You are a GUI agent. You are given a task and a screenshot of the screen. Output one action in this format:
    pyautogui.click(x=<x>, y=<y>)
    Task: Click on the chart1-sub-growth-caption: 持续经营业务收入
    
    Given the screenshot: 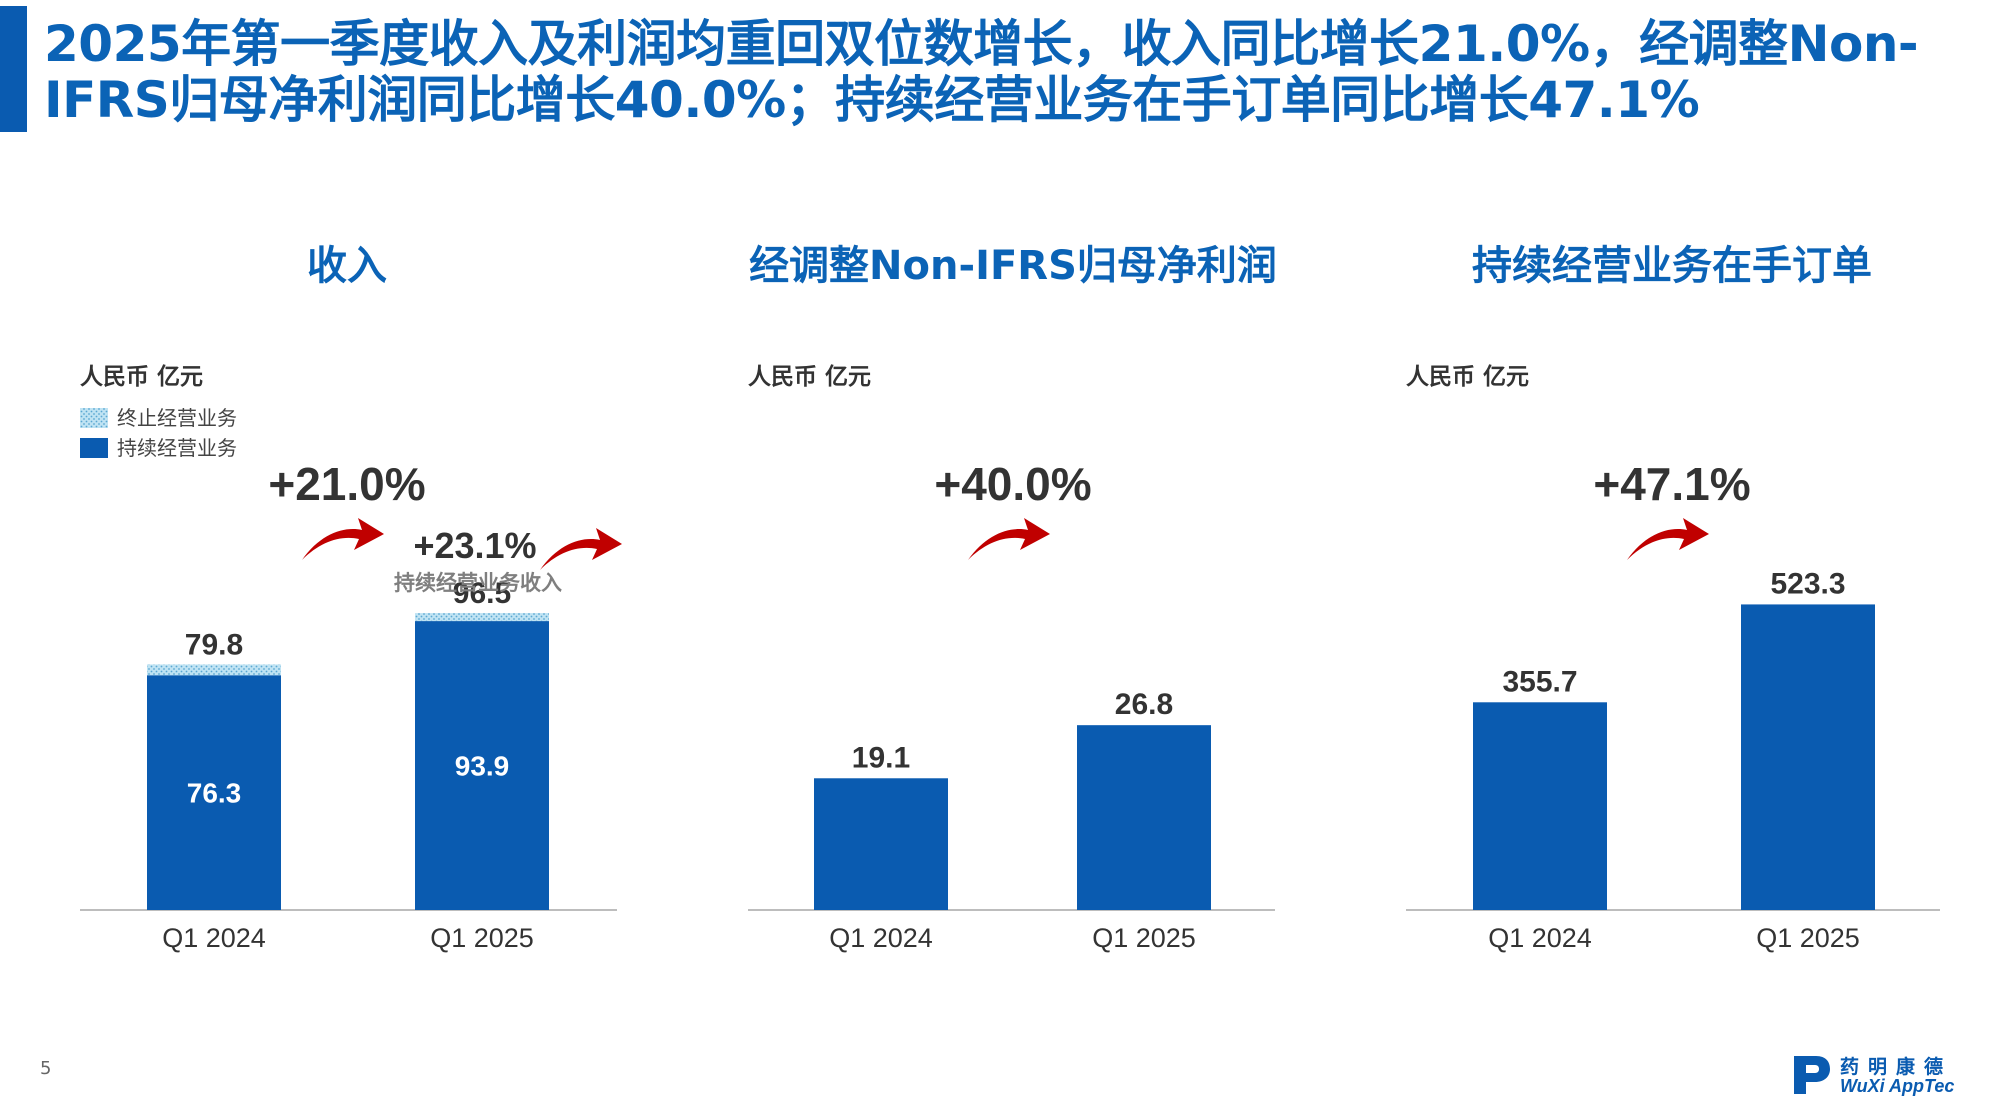 What is the action you would take?
    pyautogui.click(x=478, y=583)
    